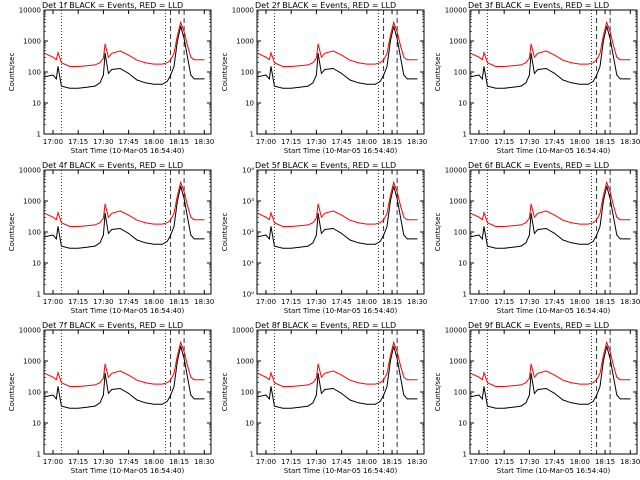  I want to click on x-tick-label: 18:30, so click(630, 462).